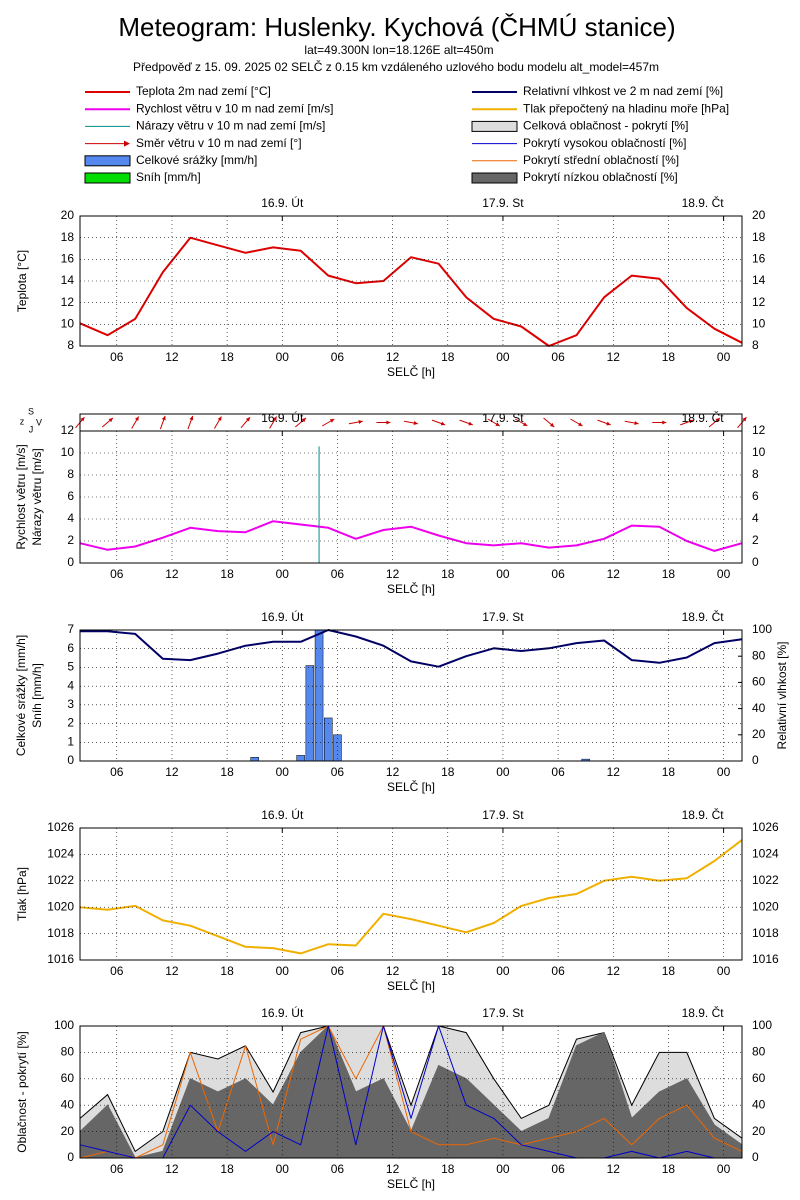 The height and width of the screenshot is (1200, 800). I want to click on y-tick-label: 8, so click(70, 345).